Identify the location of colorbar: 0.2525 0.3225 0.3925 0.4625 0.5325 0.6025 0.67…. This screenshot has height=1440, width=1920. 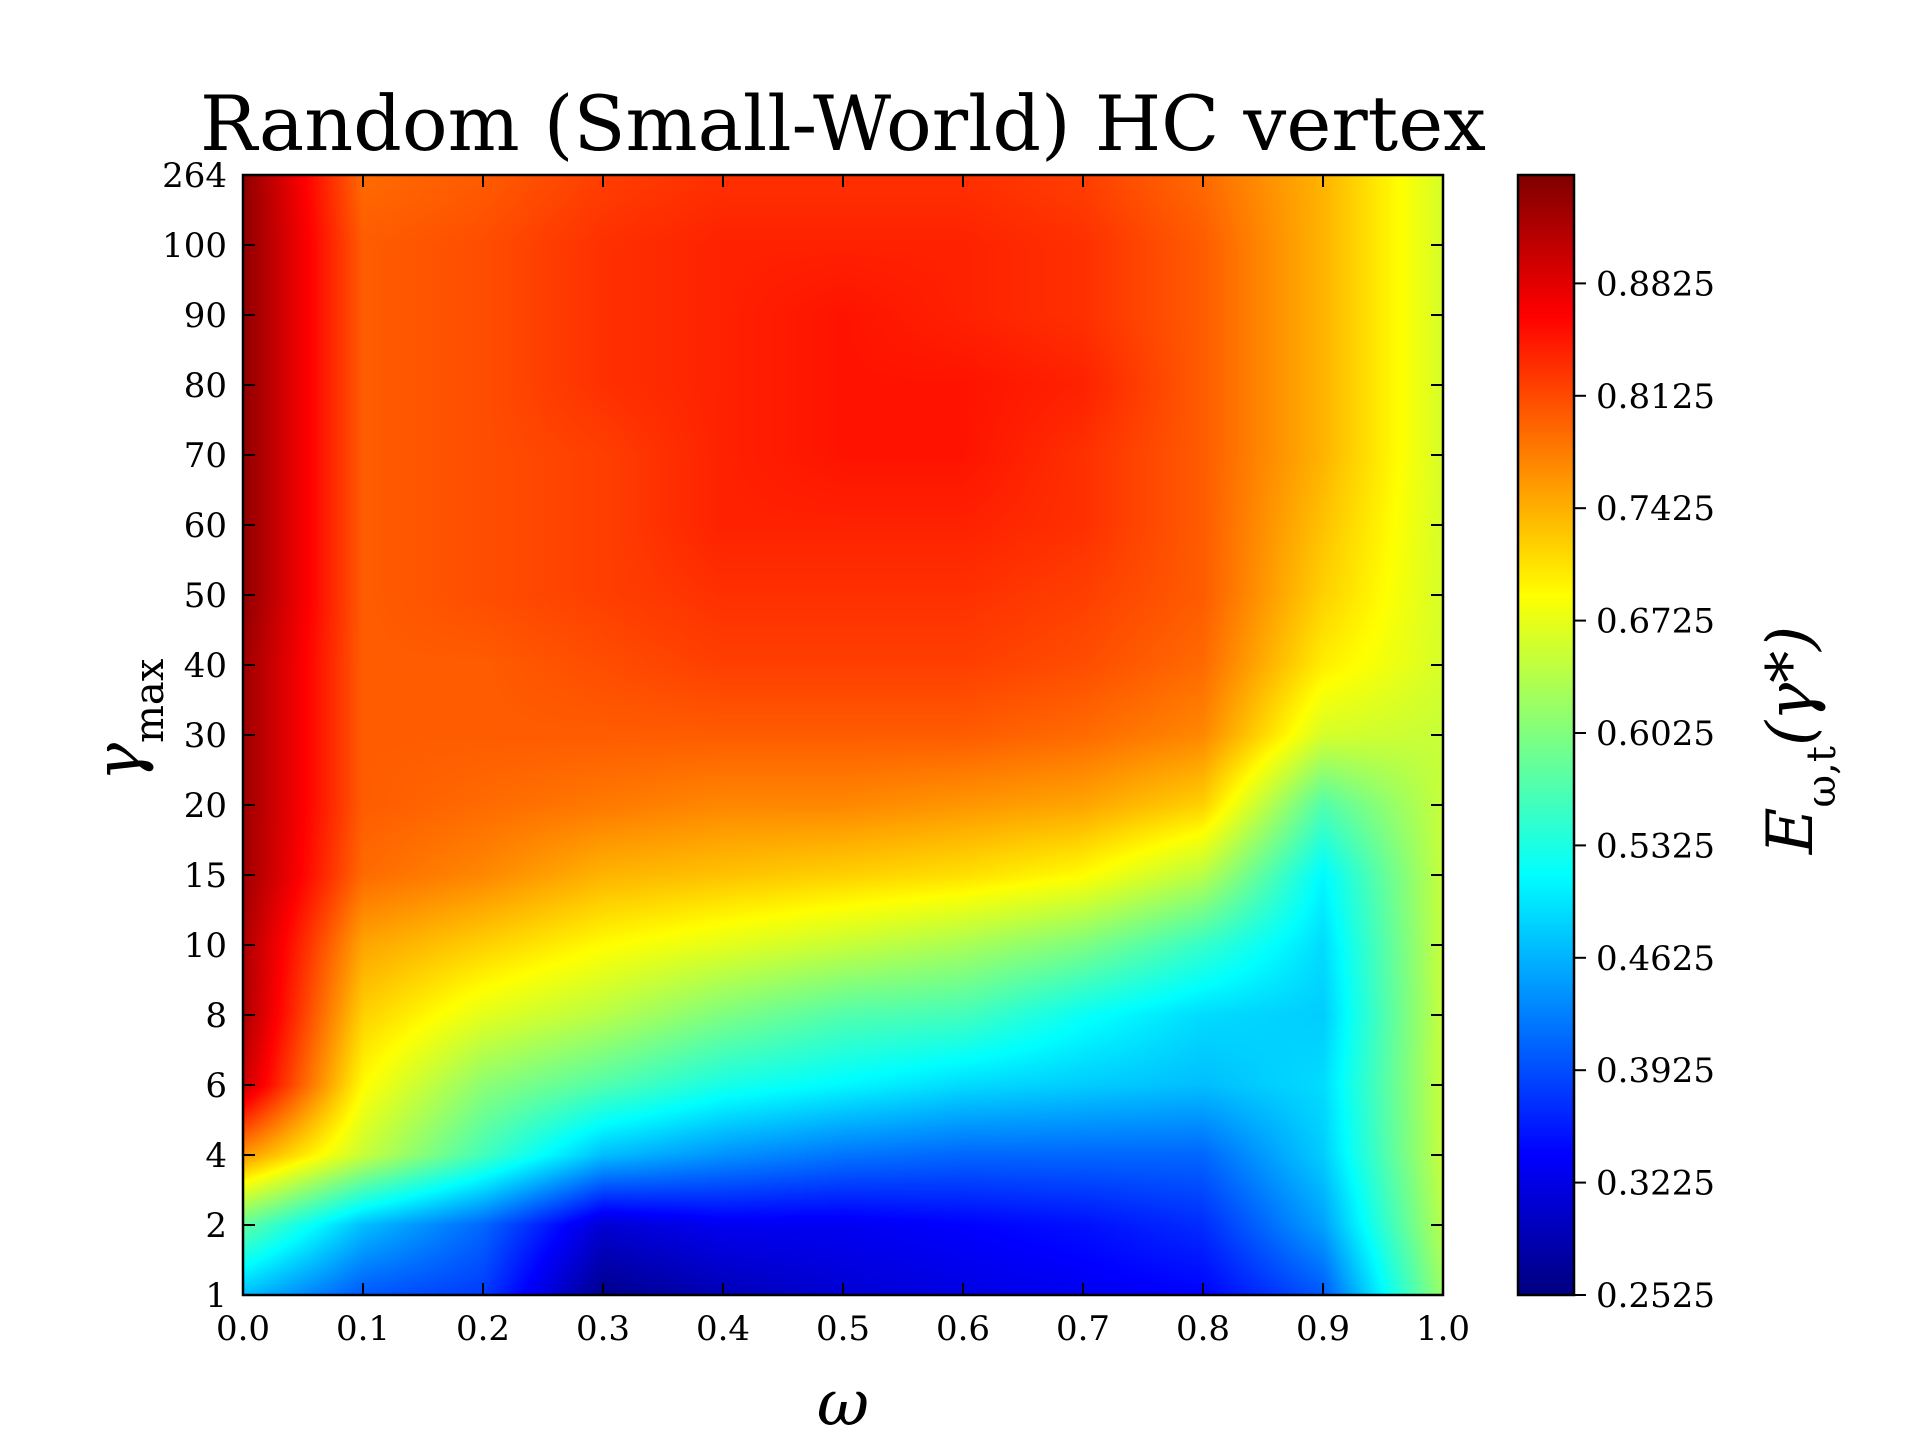
(1615, 744).